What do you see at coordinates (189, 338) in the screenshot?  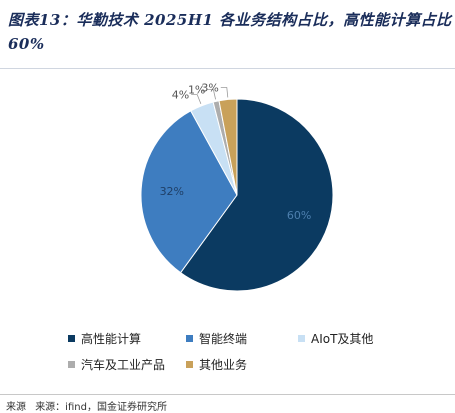 I see `legend-swatch-smart-terminal` at bounding box center [189, 338].